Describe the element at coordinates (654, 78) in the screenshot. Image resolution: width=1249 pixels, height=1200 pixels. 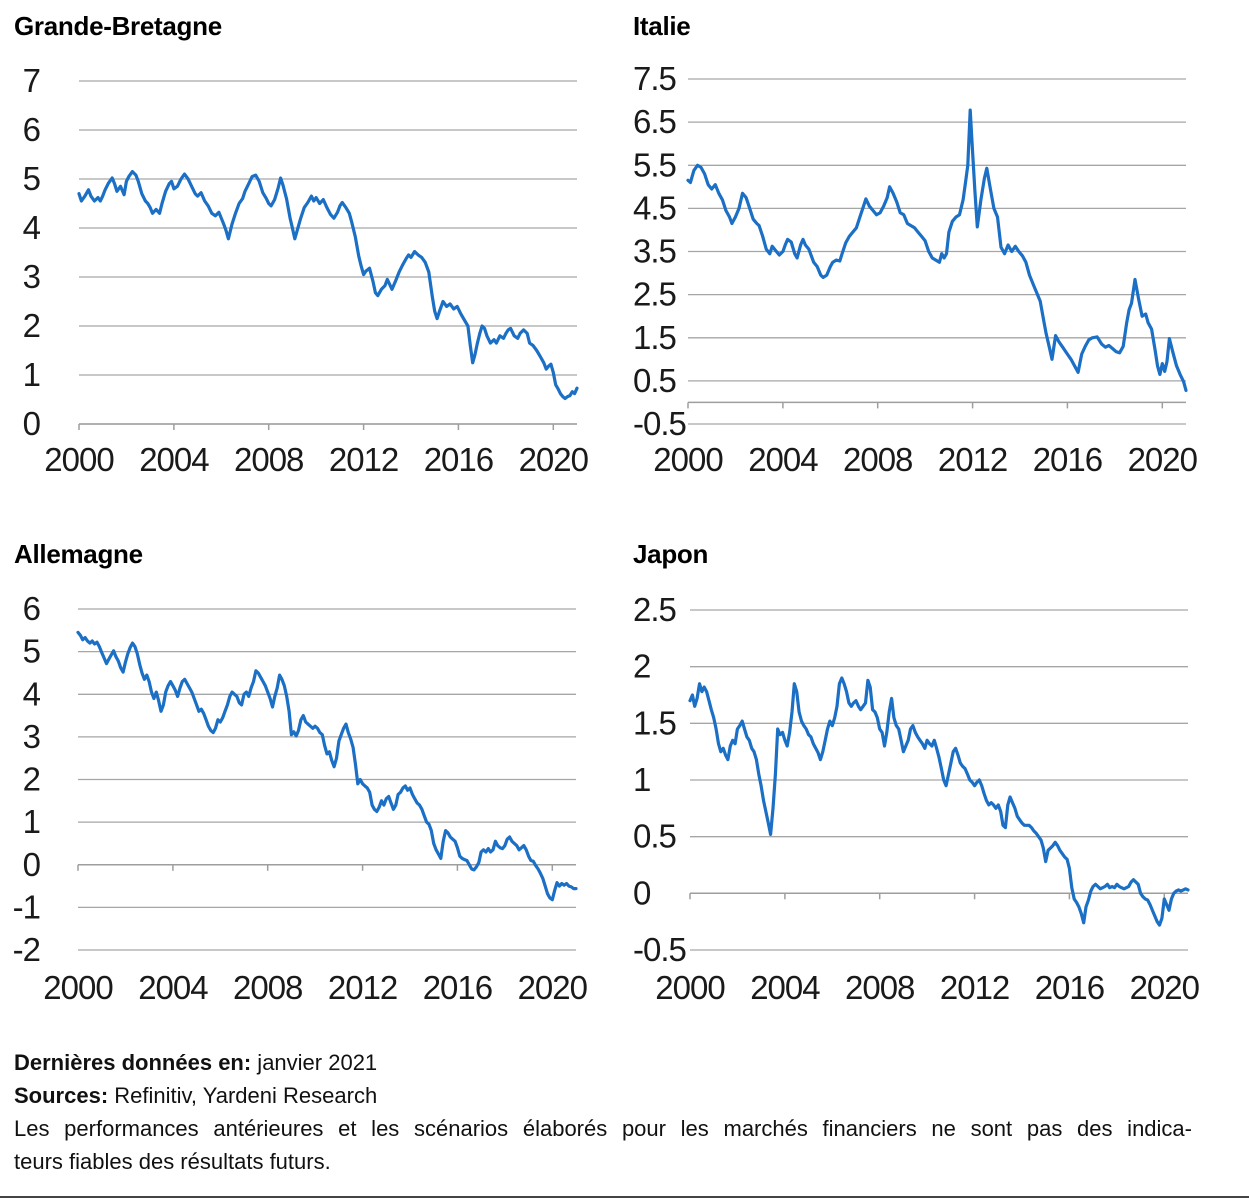
I see `y-tick-label: 7.5` at that location.